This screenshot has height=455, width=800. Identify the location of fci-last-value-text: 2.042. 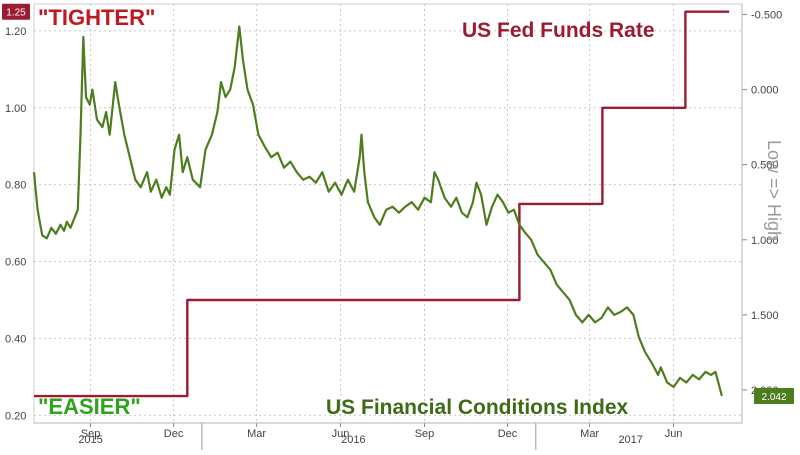
(773, 397).